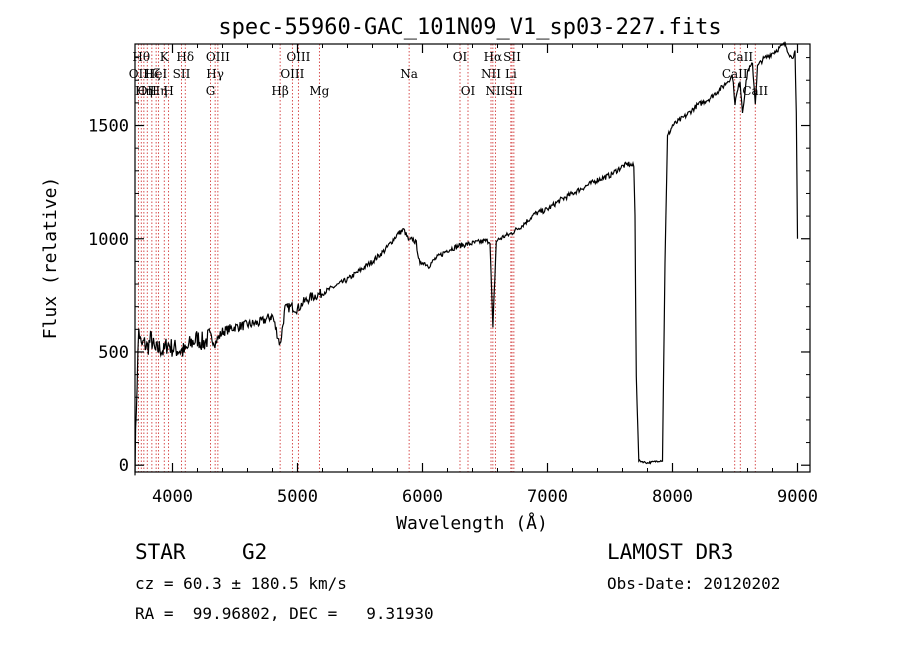 Image resolution: width=900 pixels, height=649 pixels. Describe the element at coordinates (139, 74) in the screenshot. I see `line-label-3727: OII` at that location.